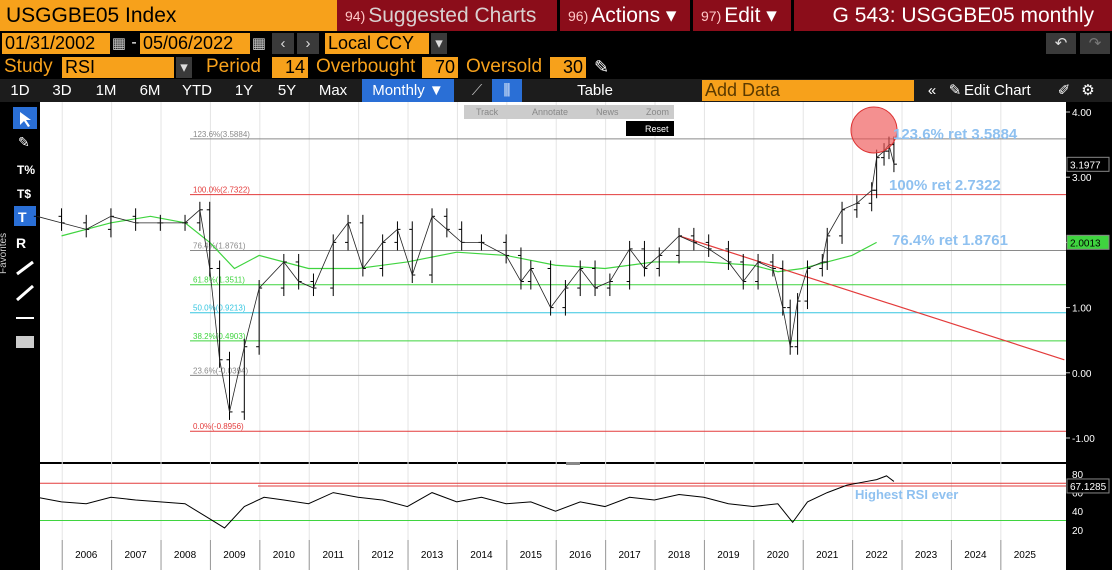 This screenshot has width=1112, height=570. Describe the element at coordinates (283, 43) in the screenshot. I see `chevron-left-icon: ‹` at that location.